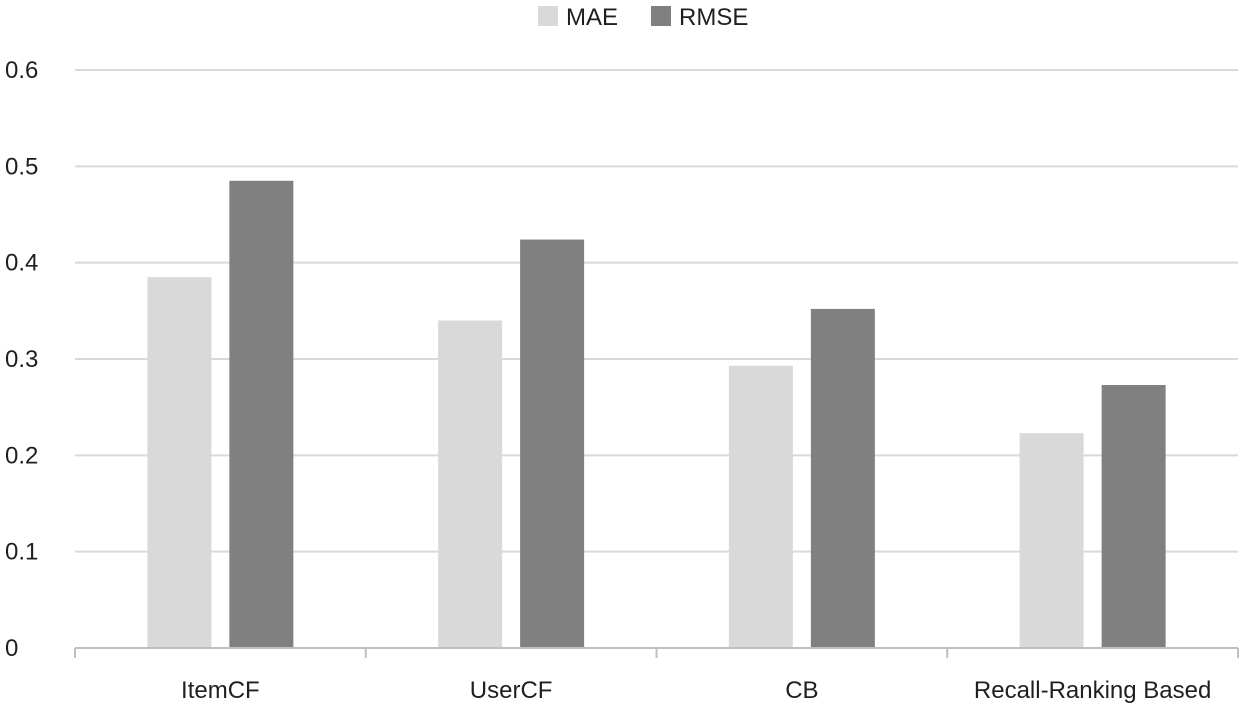  What do you see at coordinates (656, 652) in the screenshot?
I see `x-axis` at bounding box center [656, 652].